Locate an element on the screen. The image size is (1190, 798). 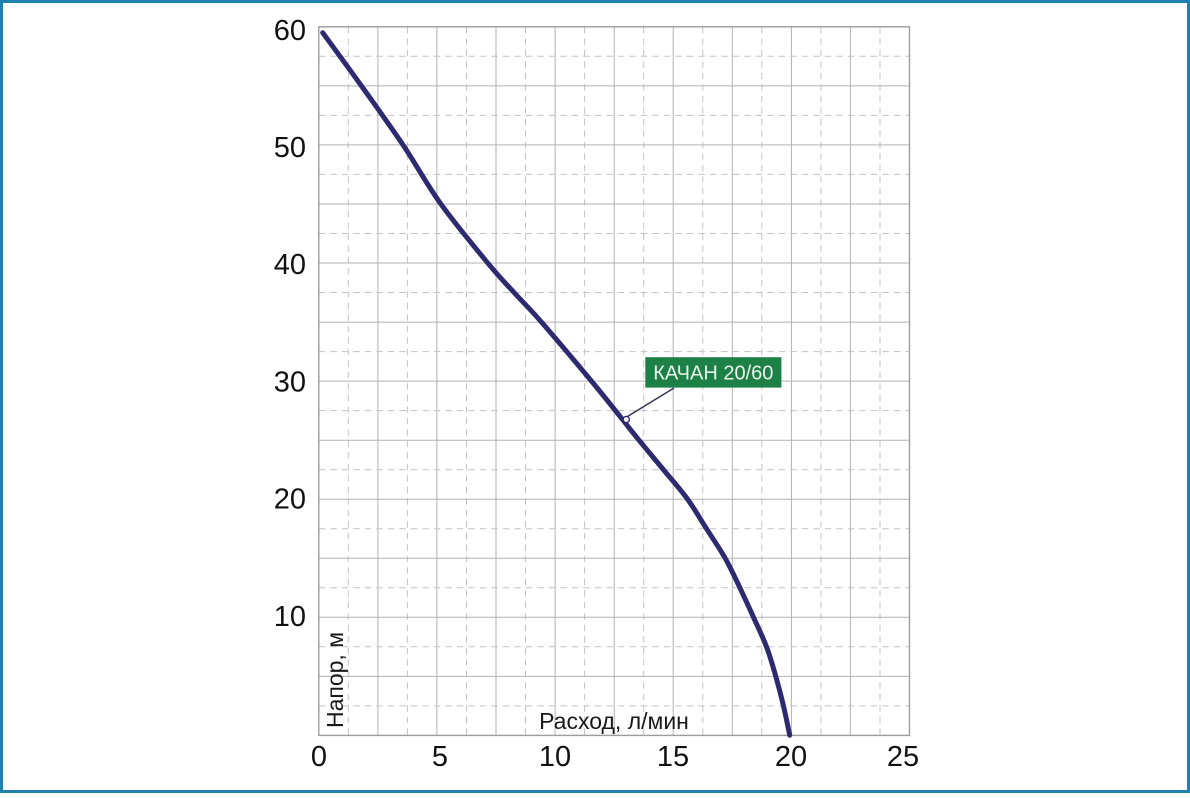
svg-text: КАЧАН 20/60 is located at coordinates (713, 374).